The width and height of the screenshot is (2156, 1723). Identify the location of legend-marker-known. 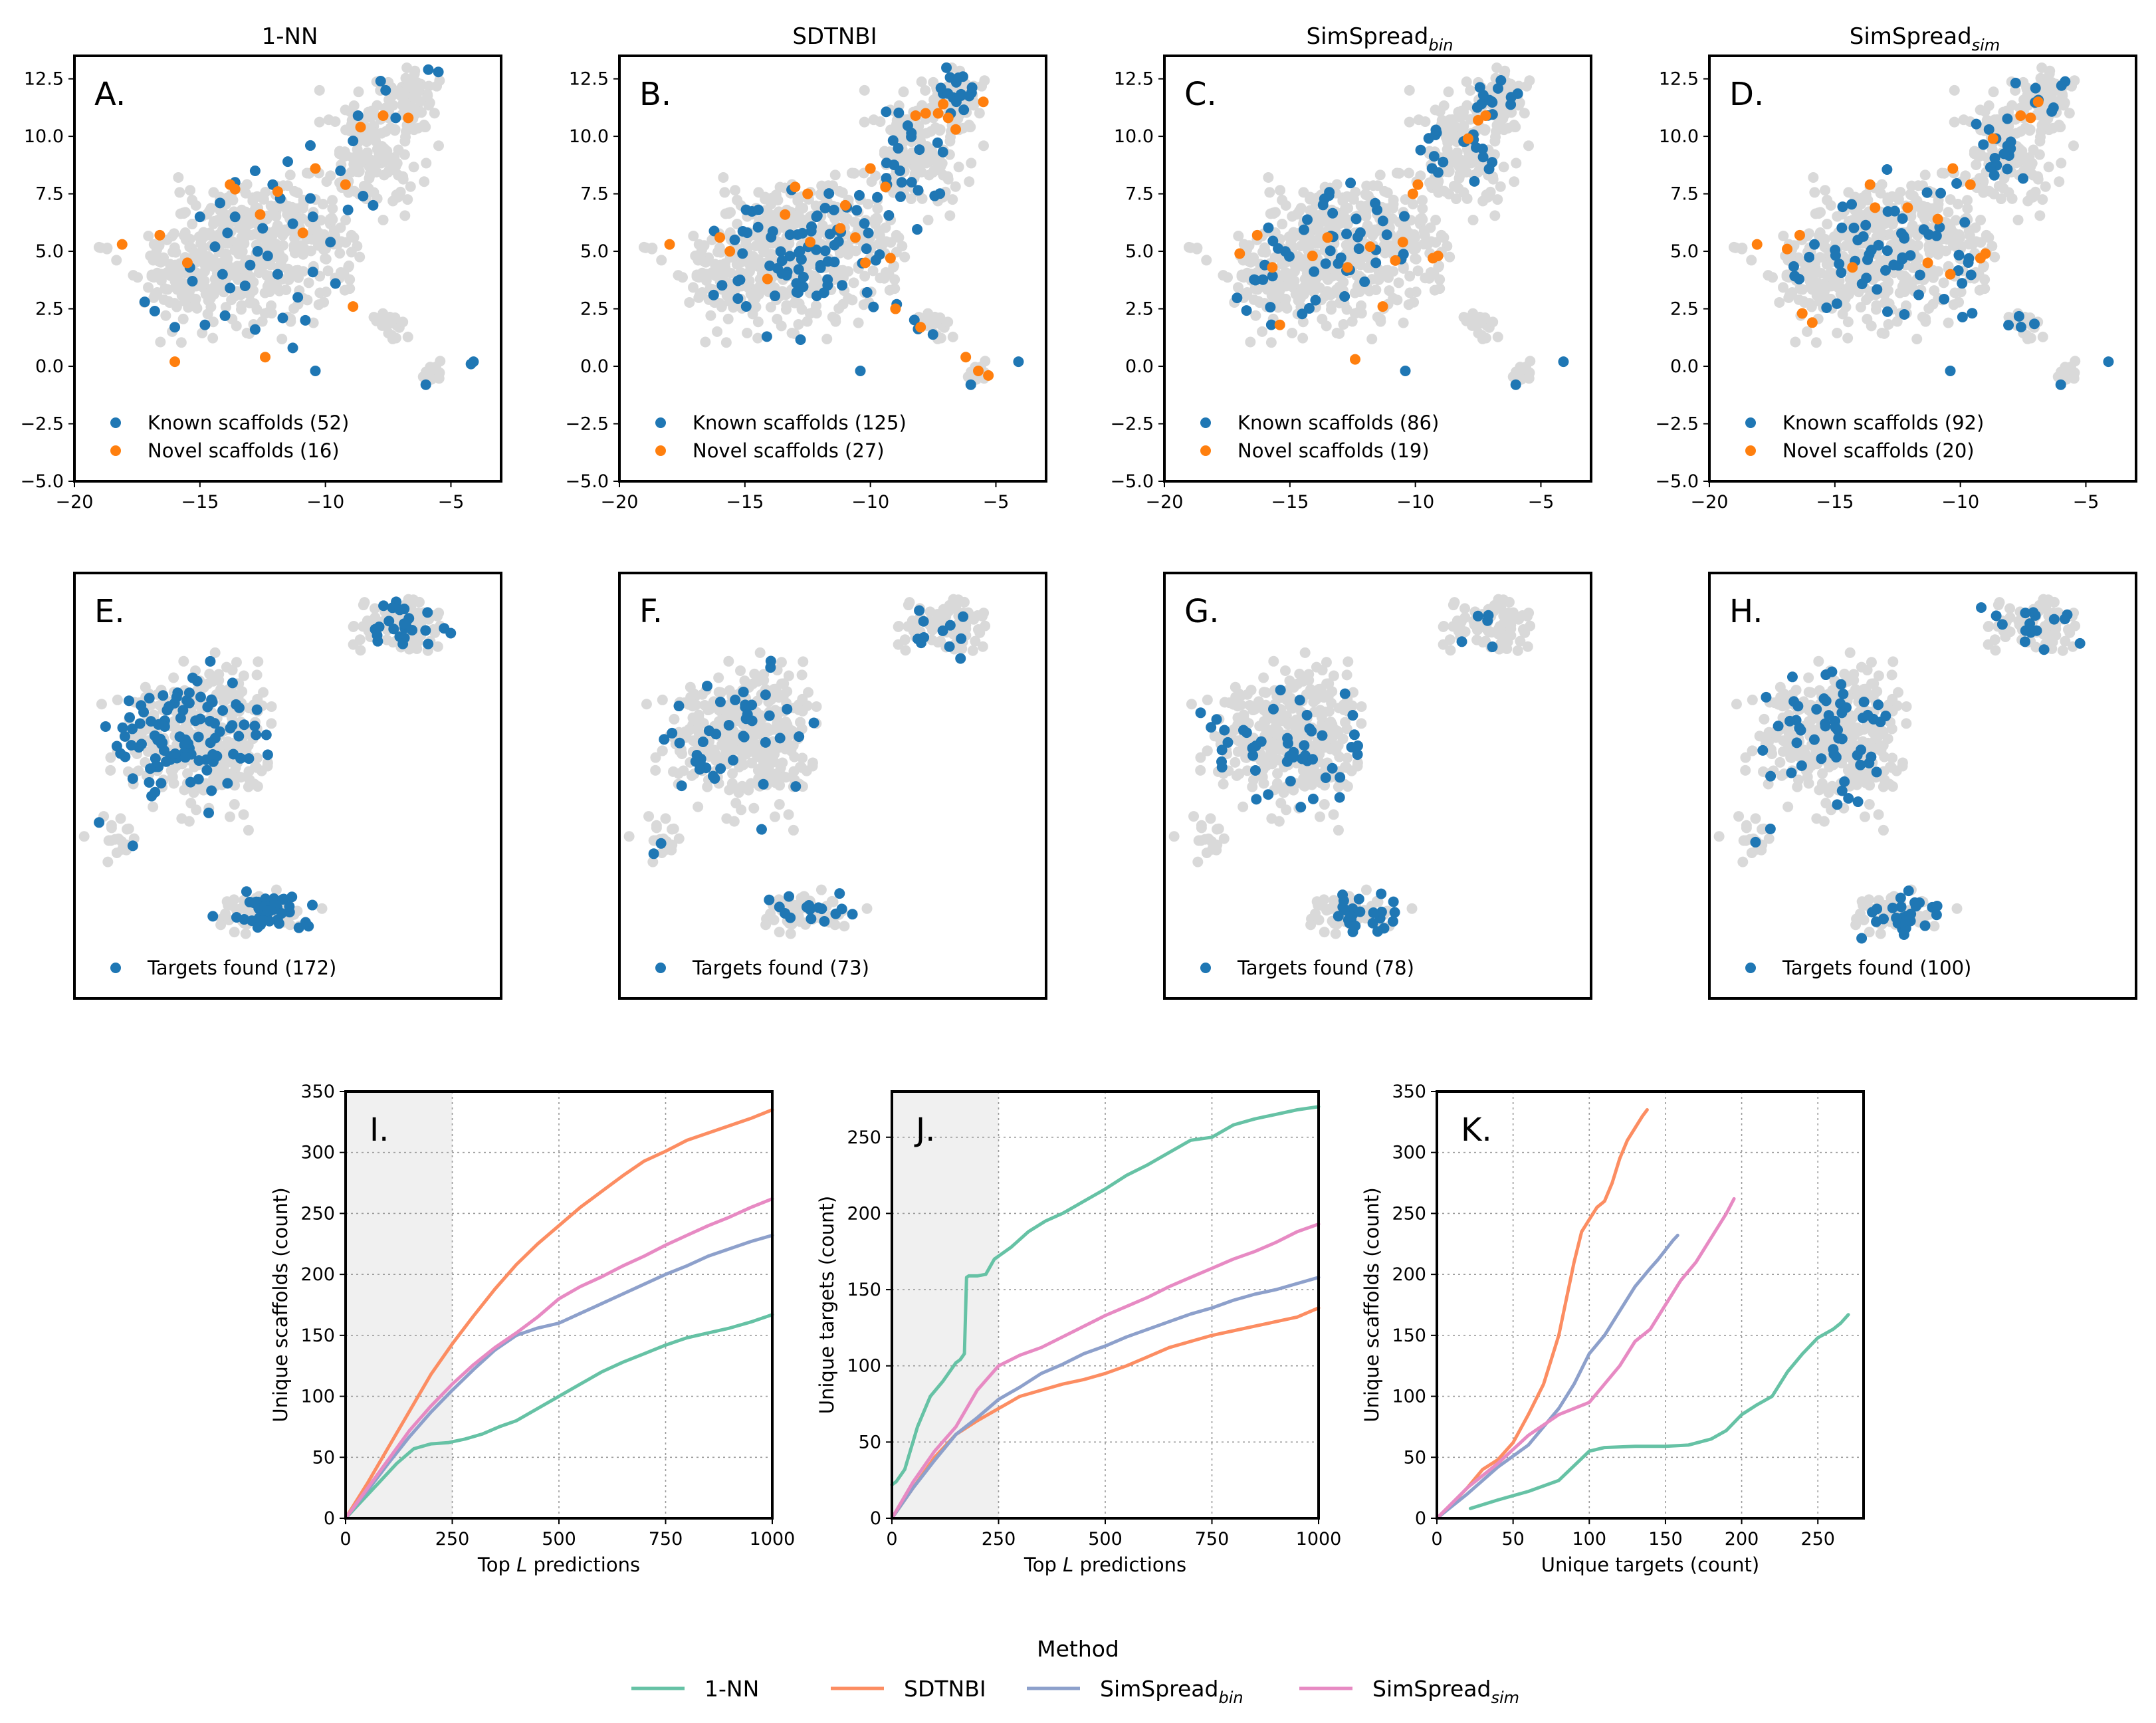
(660, 422).